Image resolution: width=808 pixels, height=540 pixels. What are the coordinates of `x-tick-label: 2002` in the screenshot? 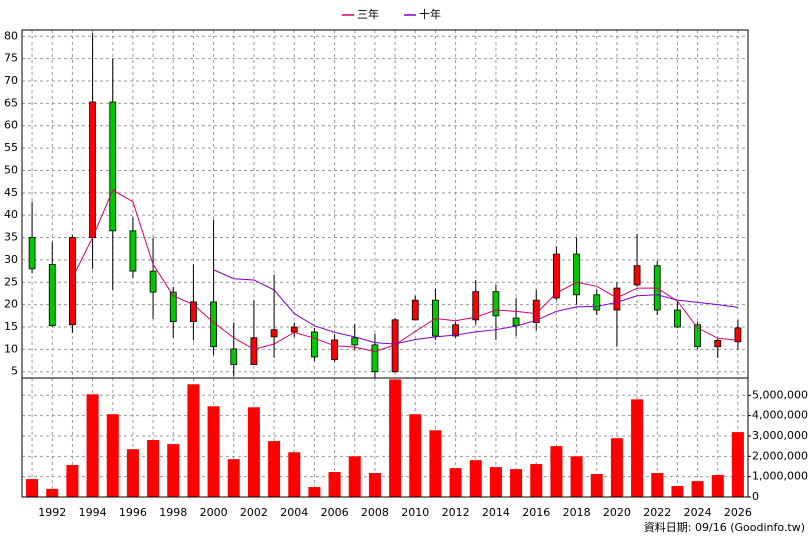 It's located at (254, 512).